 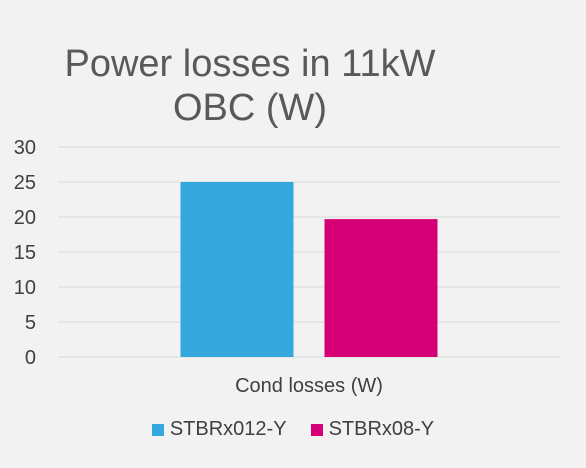 What do you see at coordinates (228, 429) in the screenshot?
I see `legend-label-series-1: STBRx012-Y` at bounding box center [228, 429].